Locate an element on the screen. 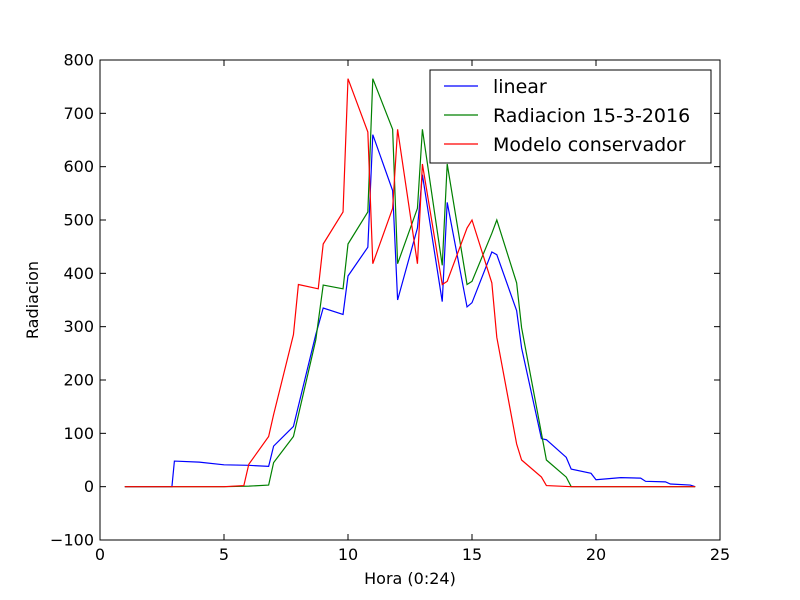 Image resolution: width=800 pixels, height=600 pixels. y-tick-label: 200 is located at coordinates (78, 380).